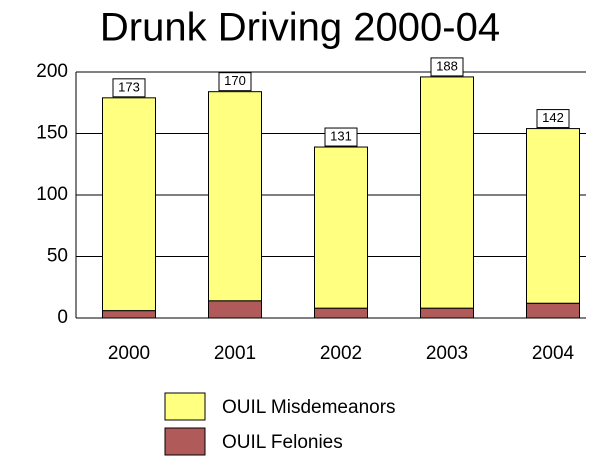 This screenshot has height=456, width=591. Describe the element at coordinates (341, 353) in the screenshot. I see `x-tick-label: 2002` at that location.